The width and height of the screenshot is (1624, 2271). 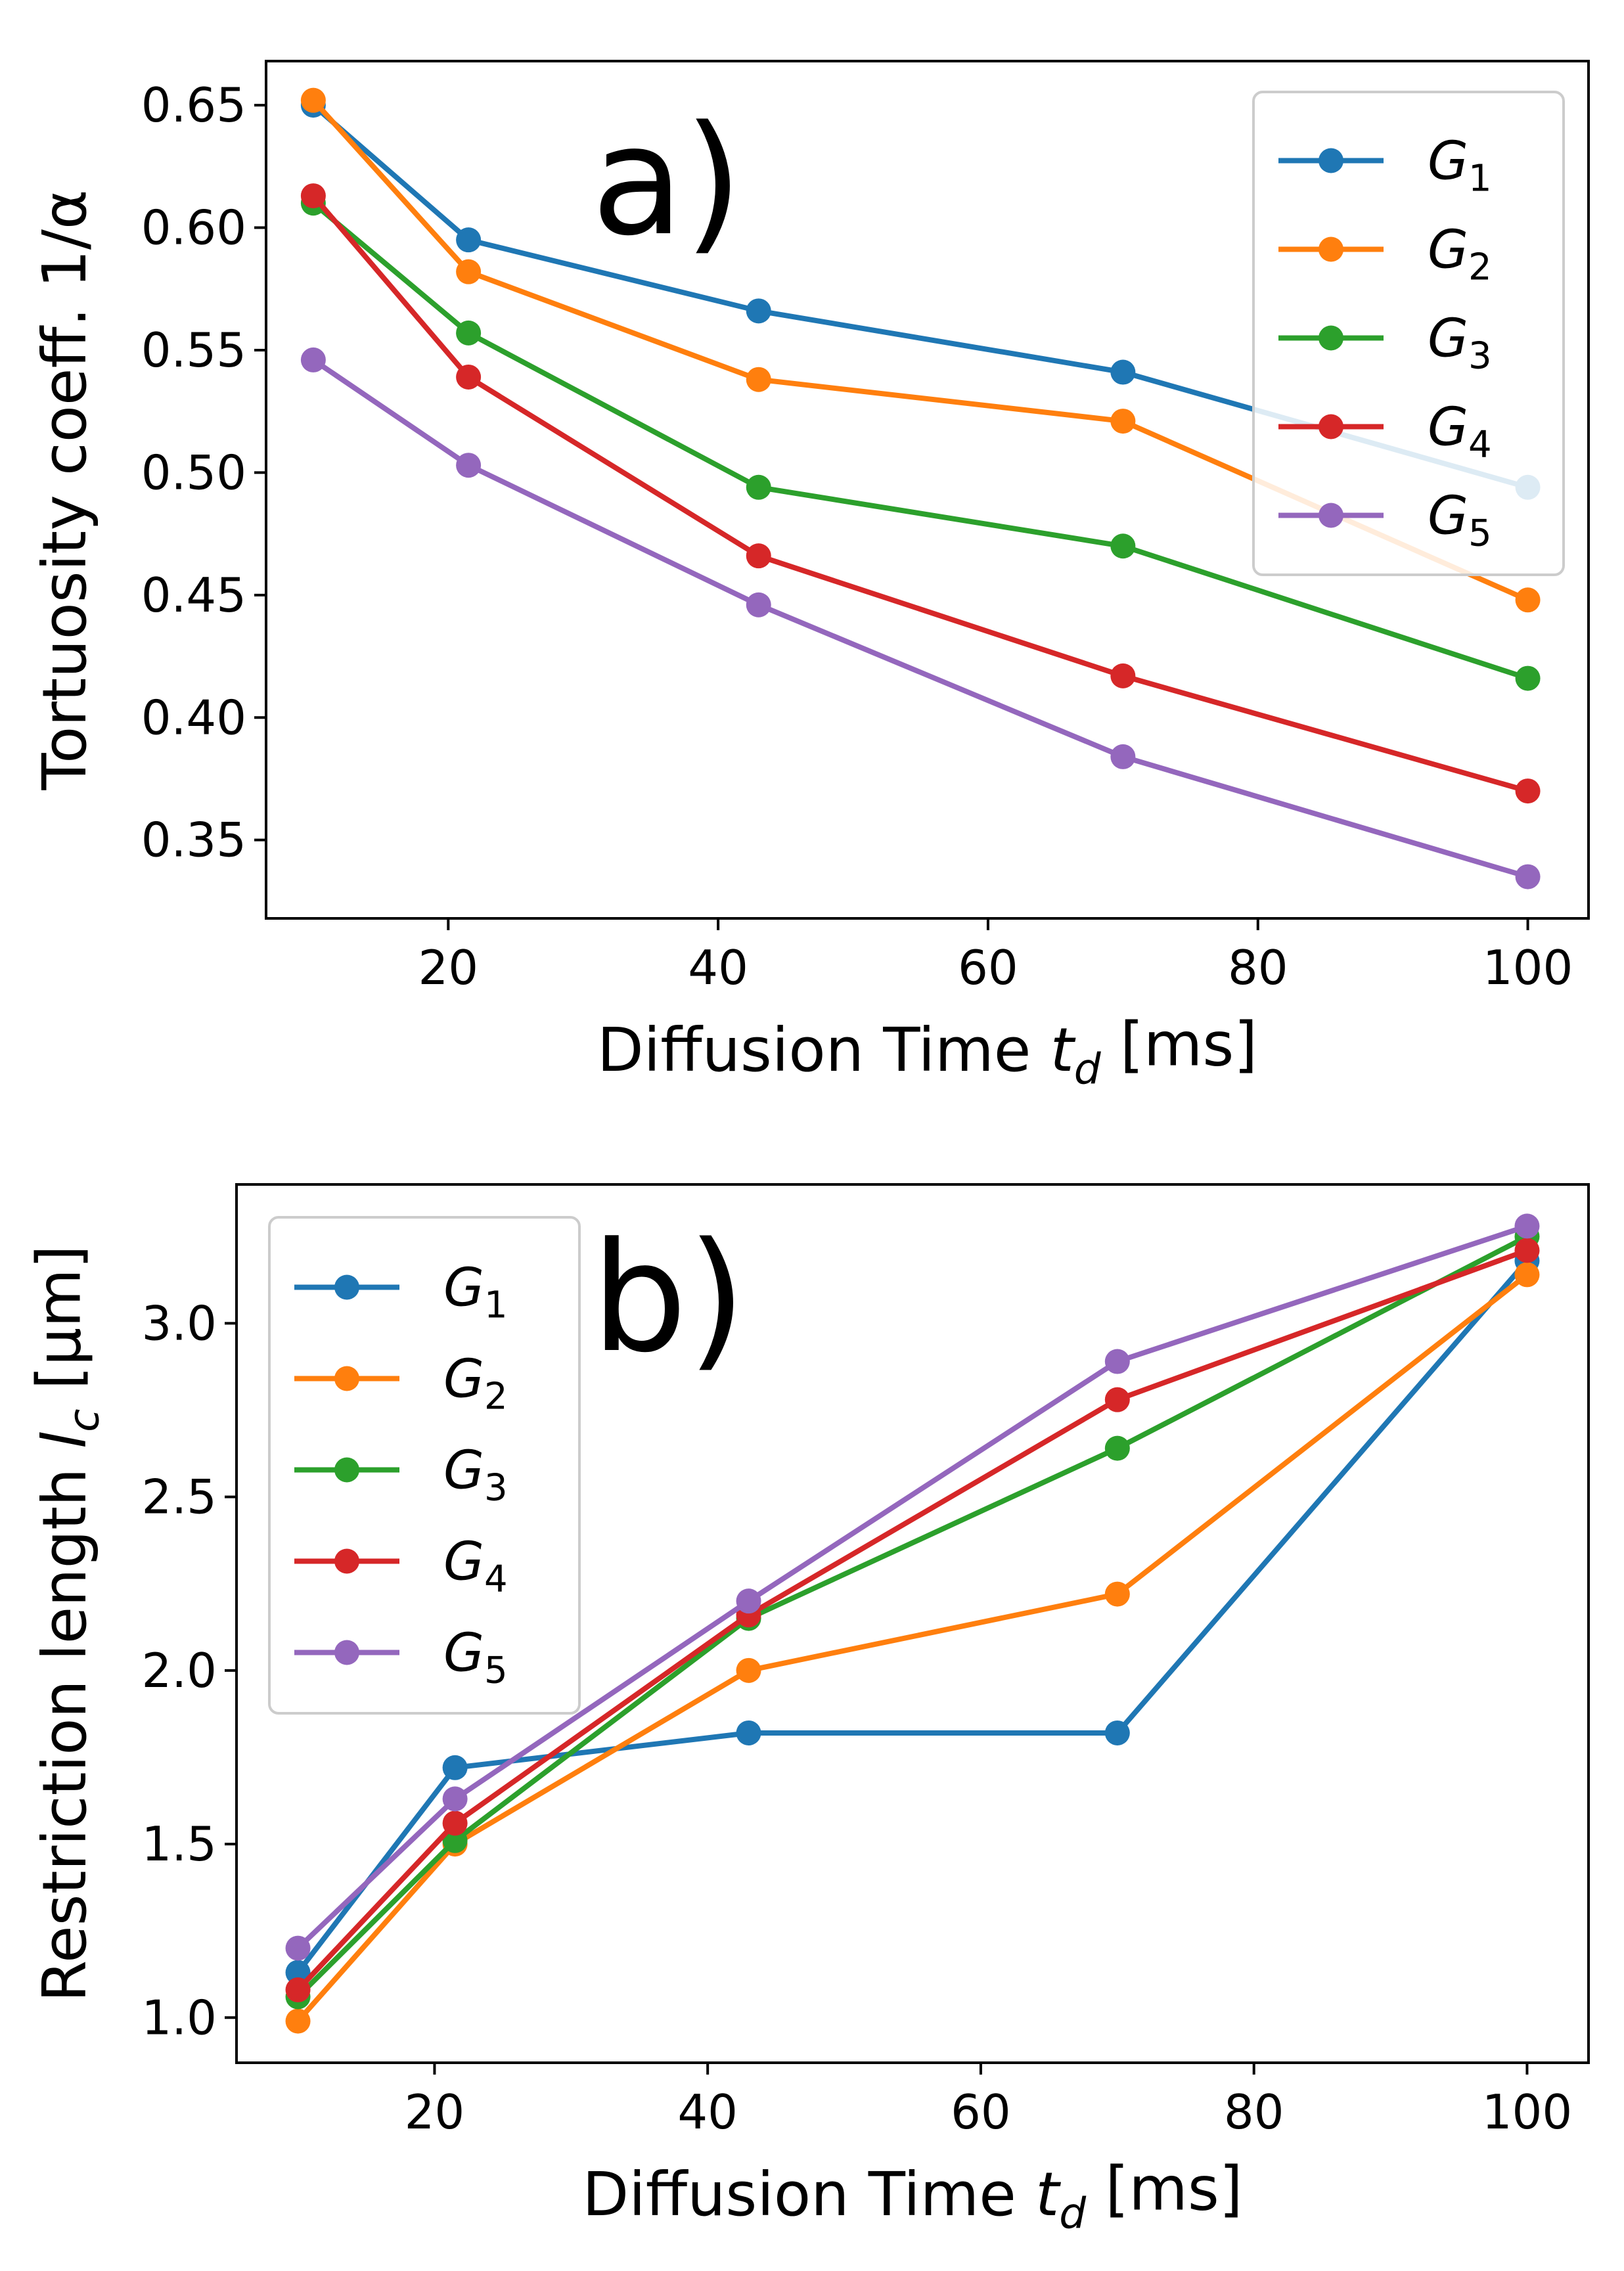 I want to click on legend-item-g5: G5, so click(x=1385, y=520).